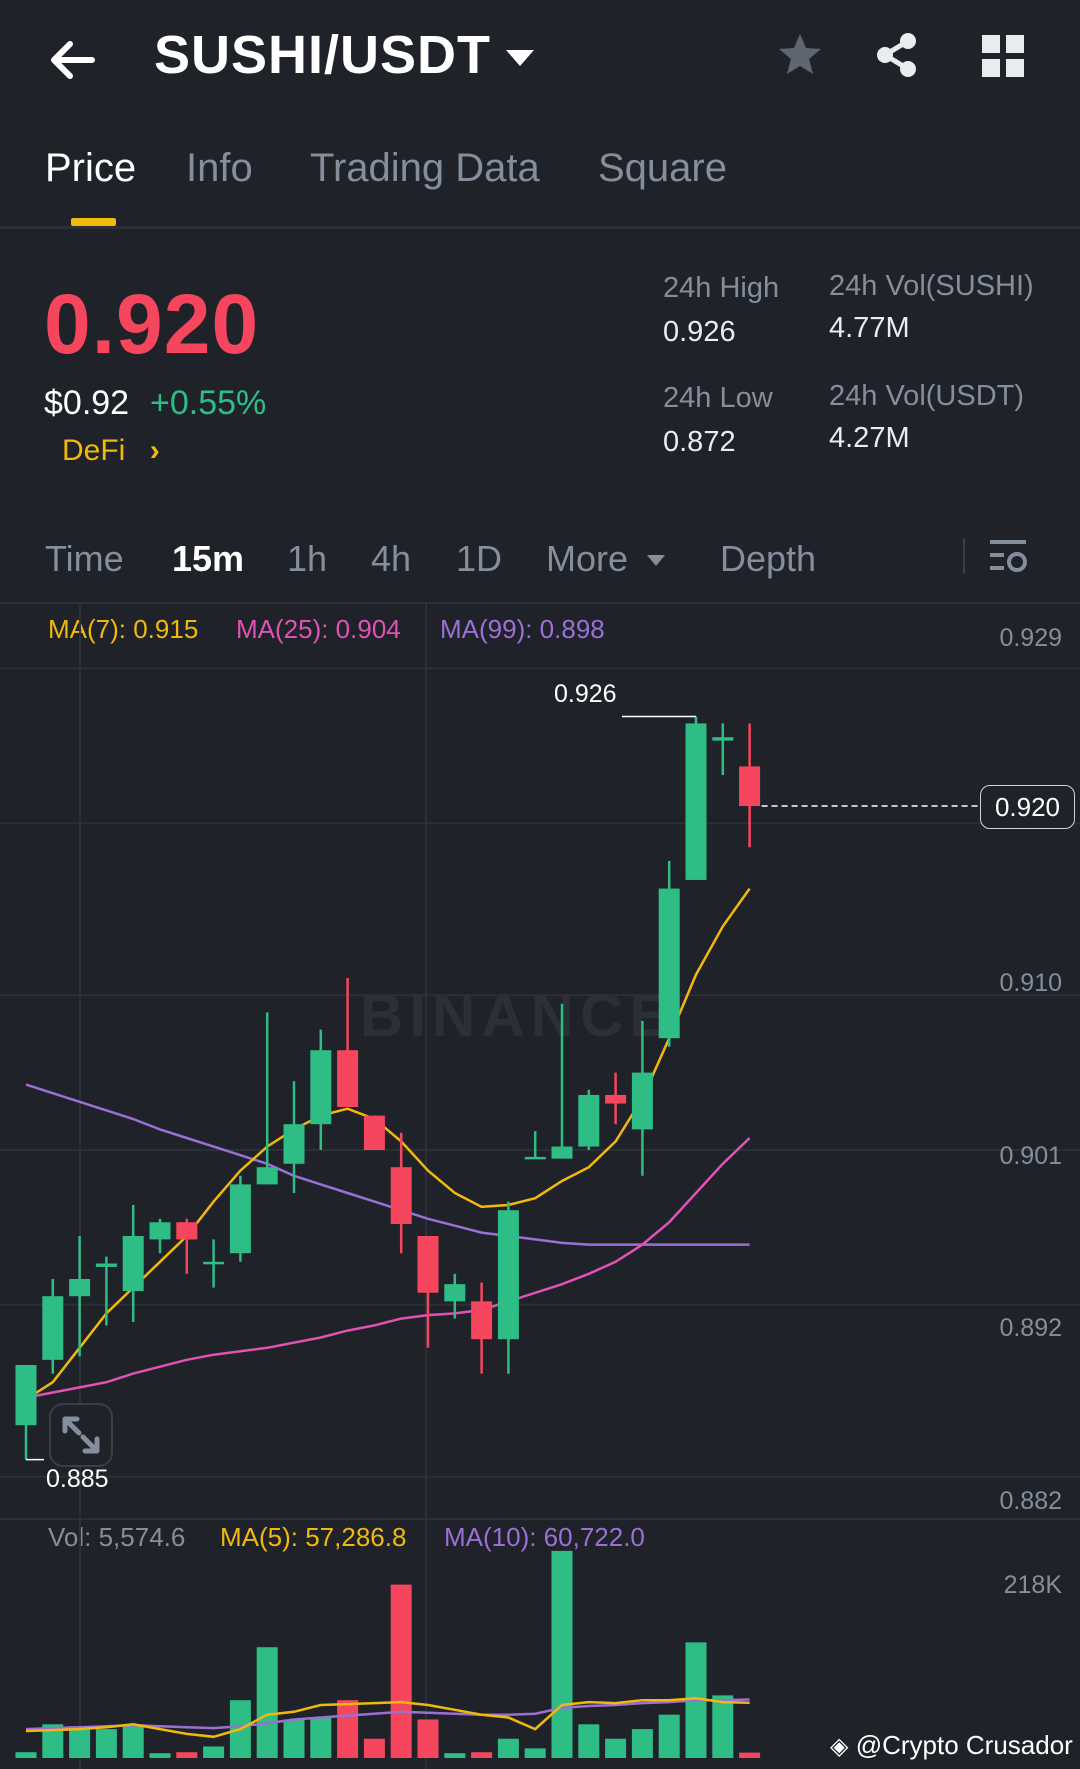  I want to click on vol-base-value: 4.77M, so click(869, 328).